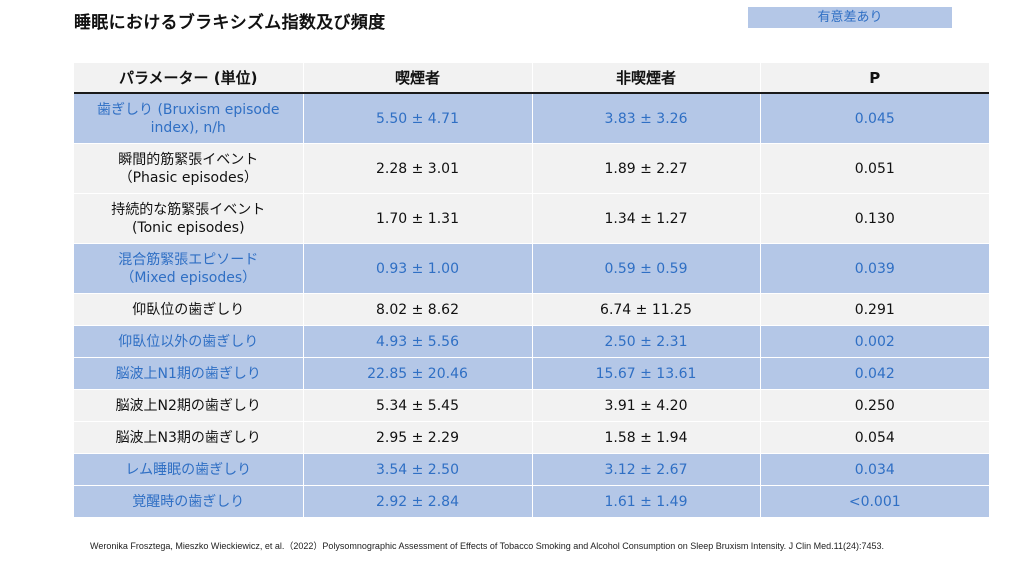 The image size is (1024, 571). Describe the element at coordinates (188, 405) in the screenshot. I see `cell-parameter: 脳波上N2期の歯ぎしり` at that location.